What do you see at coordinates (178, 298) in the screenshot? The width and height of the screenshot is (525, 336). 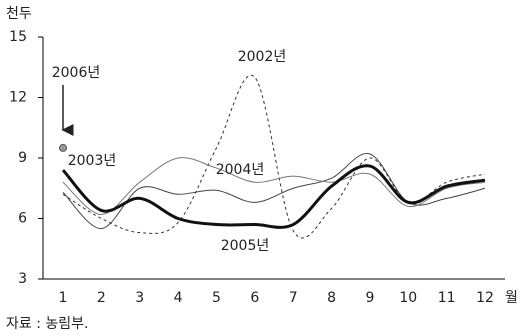 I see `x-tick-label: 4` at bounding box center [178, 298].